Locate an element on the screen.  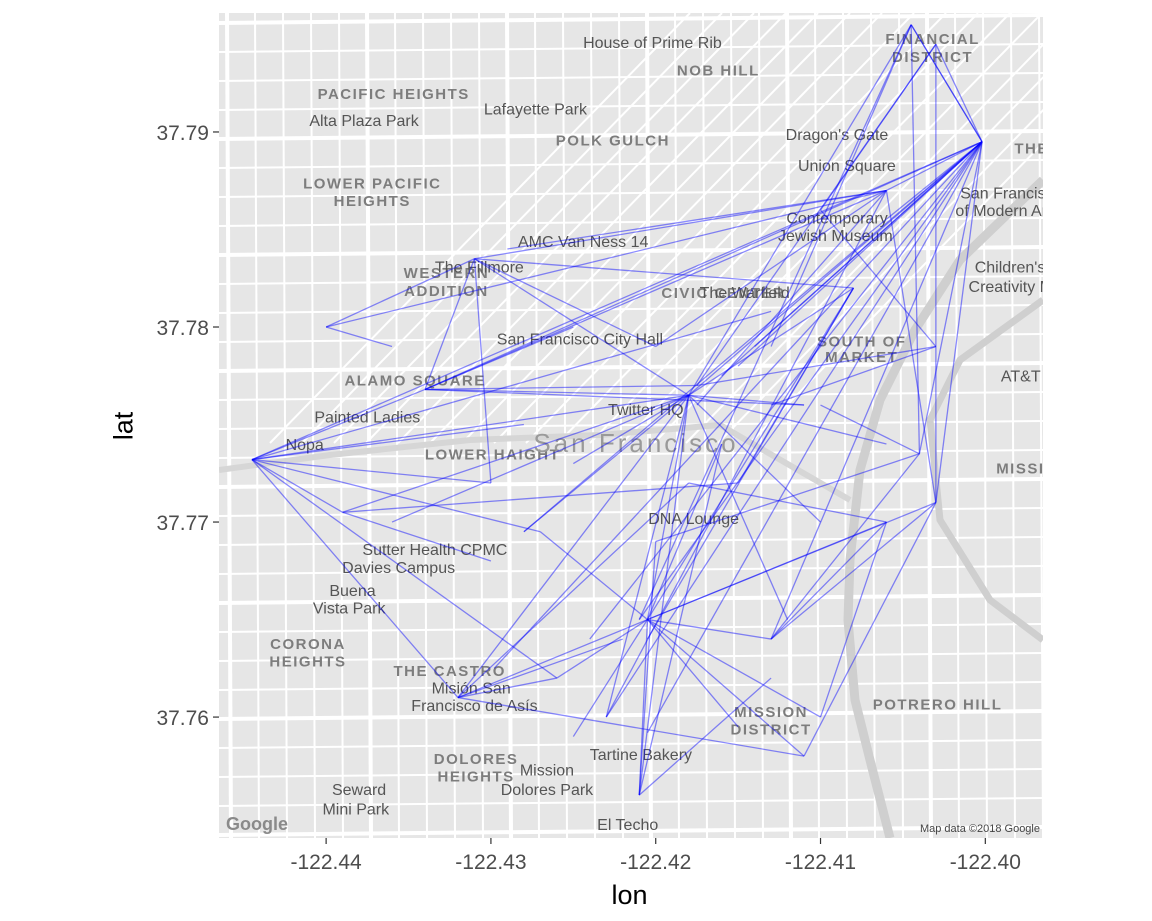
place-label: DNA Lounge is located at coordinates (693, 519).